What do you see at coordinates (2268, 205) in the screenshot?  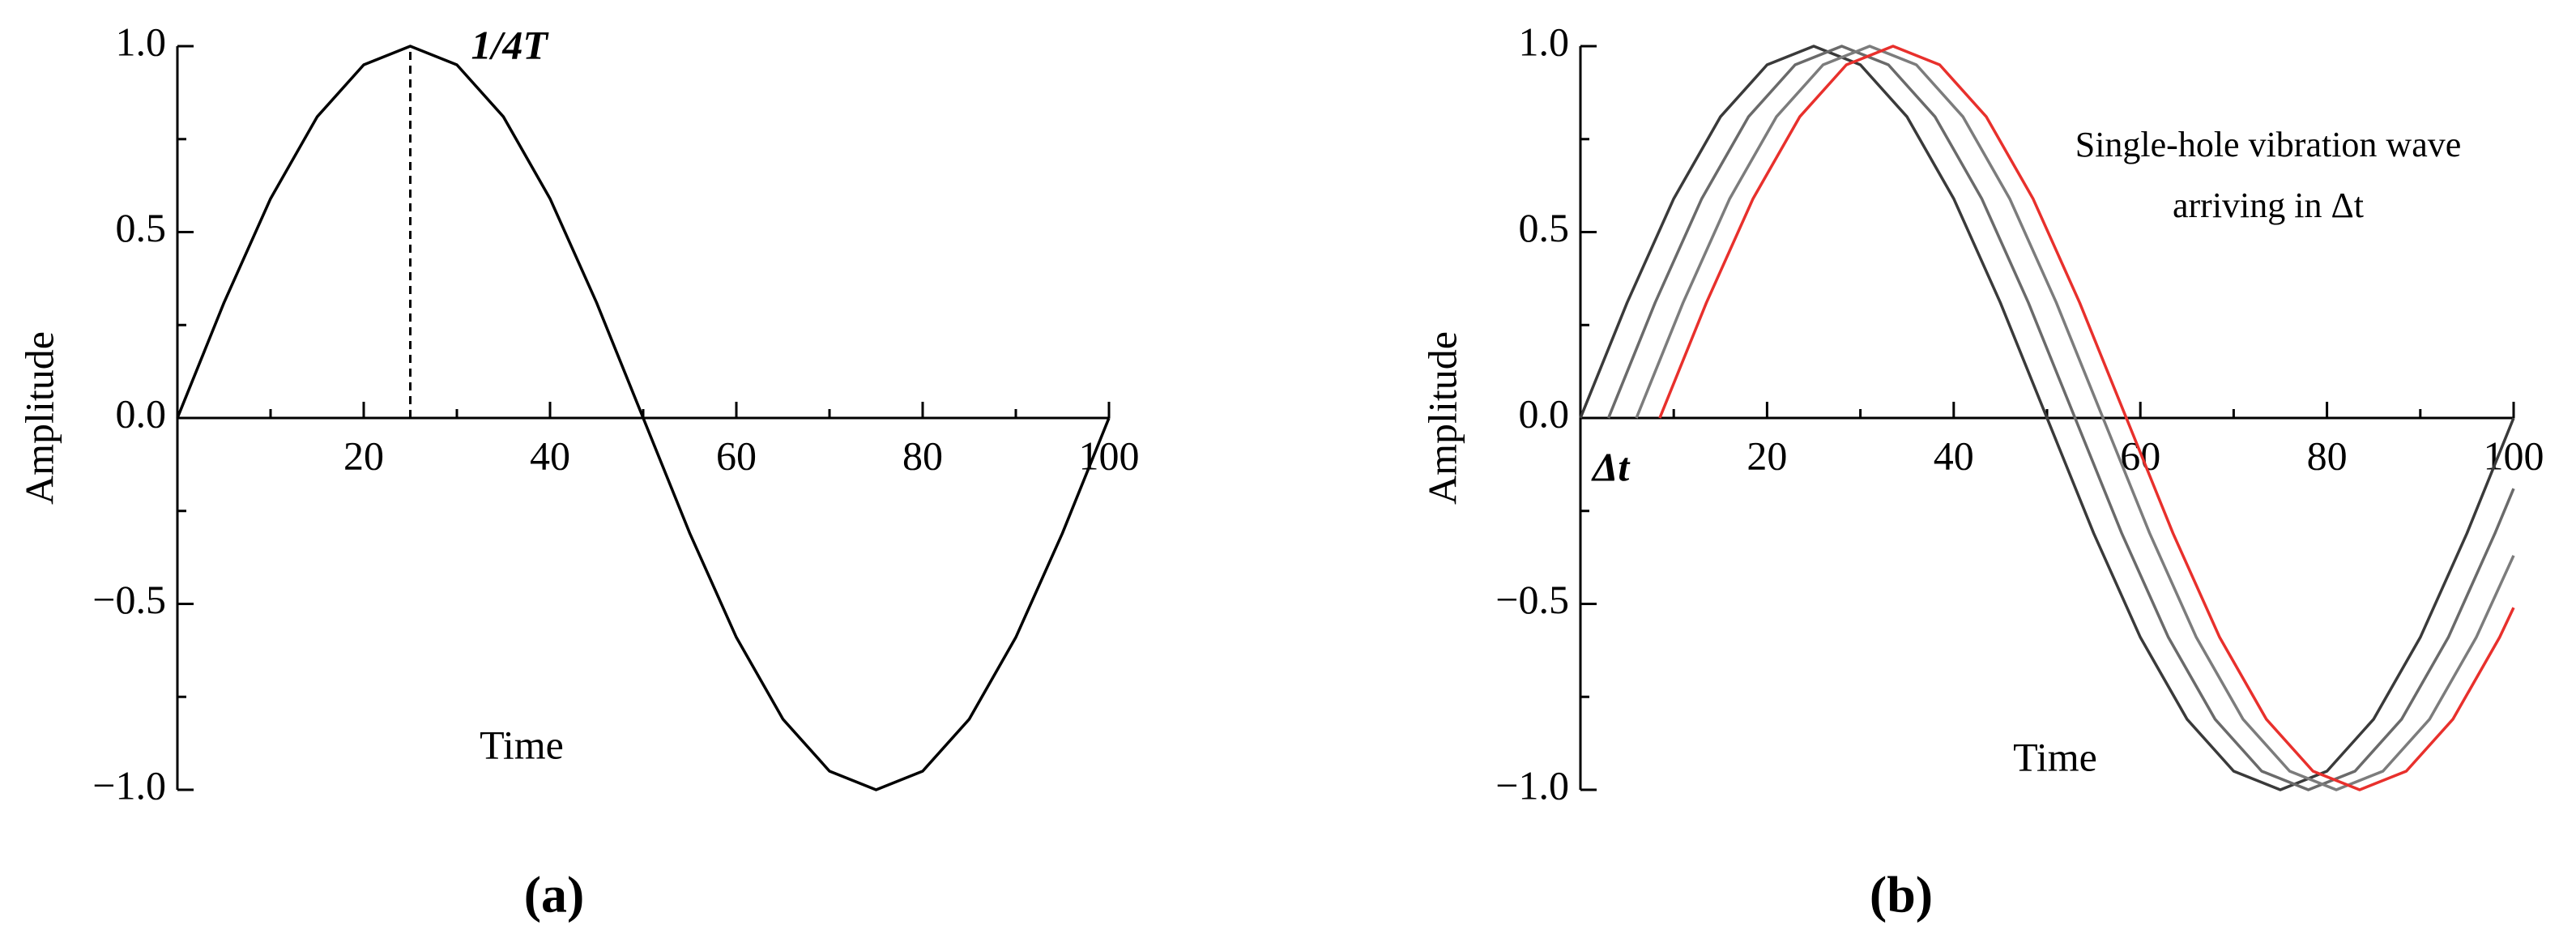 I see `note: arriving in Δt` at bounding box center [2268, 205].